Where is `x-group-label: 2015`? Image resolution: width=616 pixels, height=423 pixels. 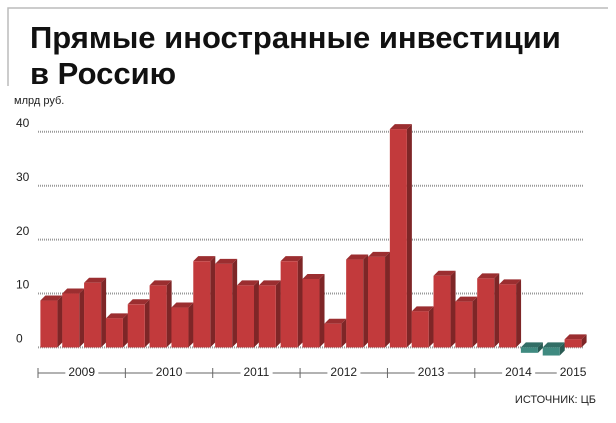
x-group-label: 2015 is located at coordinates (573, 372).